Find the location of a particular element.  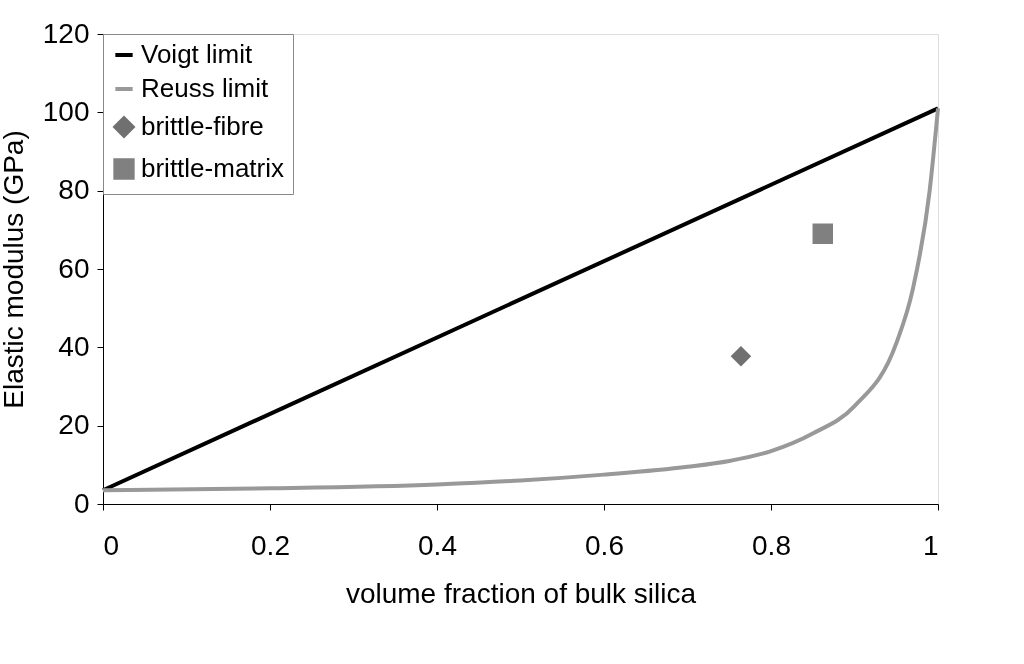

x-tick-label: 0.2 is located at coordinates (270, 545).